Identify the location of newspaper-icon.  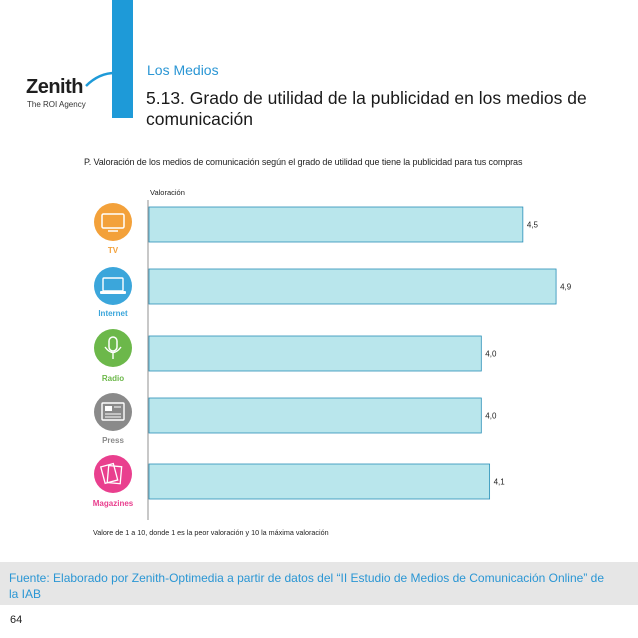
(113, 412).